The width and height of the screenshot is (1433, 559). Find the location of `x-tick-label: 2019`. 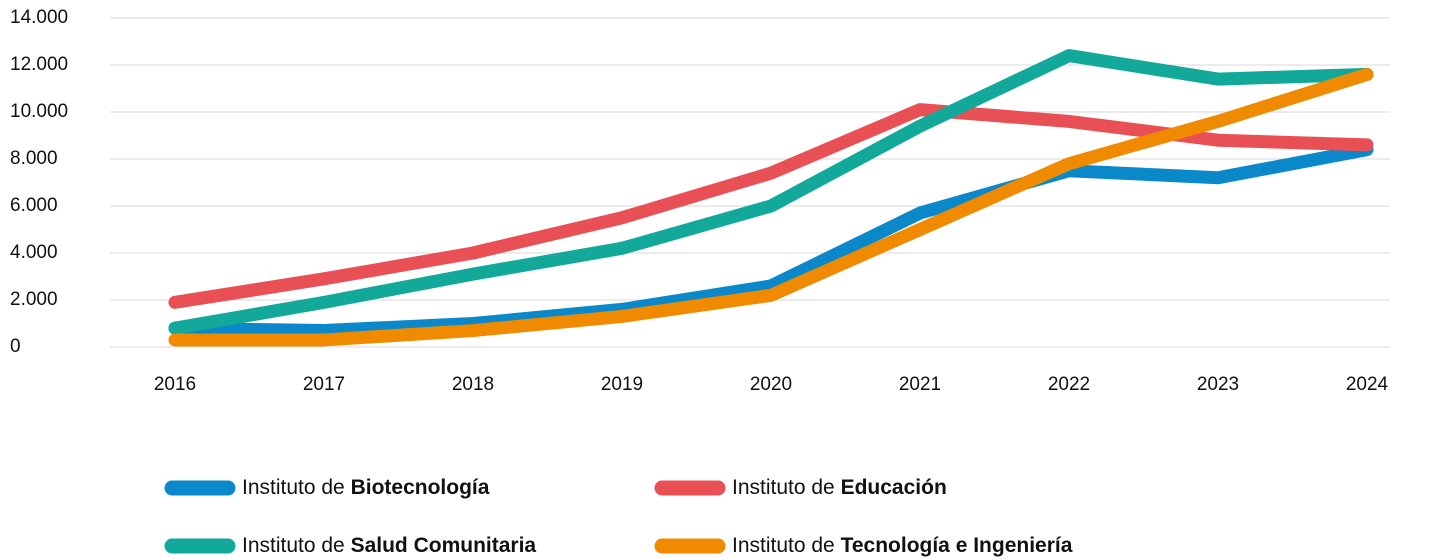

x-tick-label: 2019 is located at coordinates (622, 384).